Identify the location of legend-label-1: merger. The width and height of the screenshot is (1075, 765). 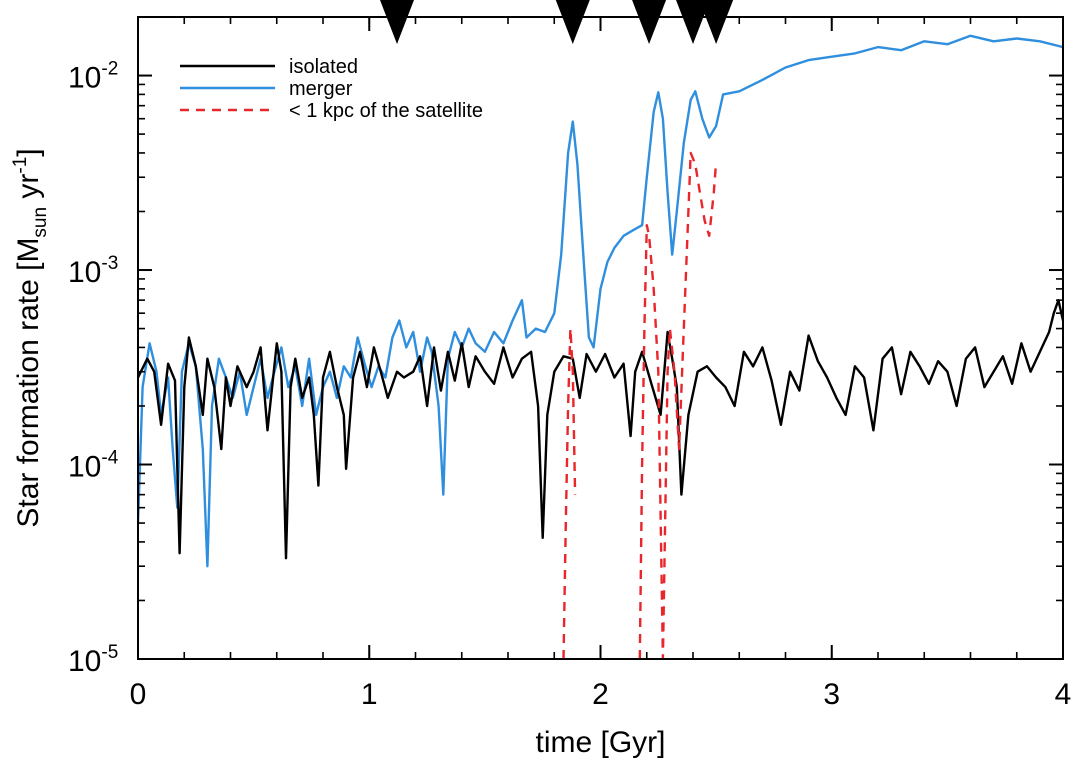
(321, 89).